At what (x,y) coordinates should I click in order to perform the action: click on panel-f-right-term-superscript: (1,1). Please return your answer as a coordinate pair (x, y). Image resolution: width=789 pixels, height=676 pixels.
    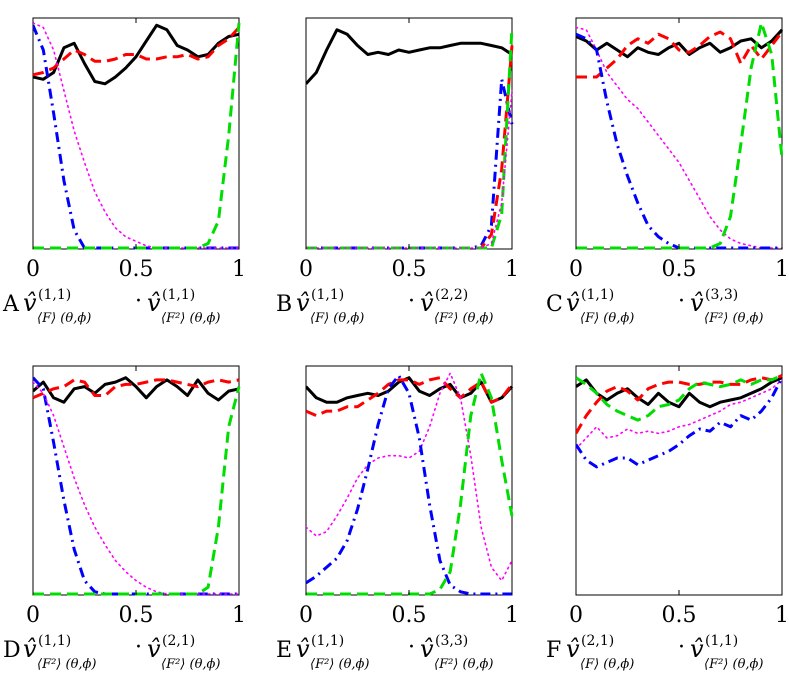
    Looking at the image, I should click on (721, 641).